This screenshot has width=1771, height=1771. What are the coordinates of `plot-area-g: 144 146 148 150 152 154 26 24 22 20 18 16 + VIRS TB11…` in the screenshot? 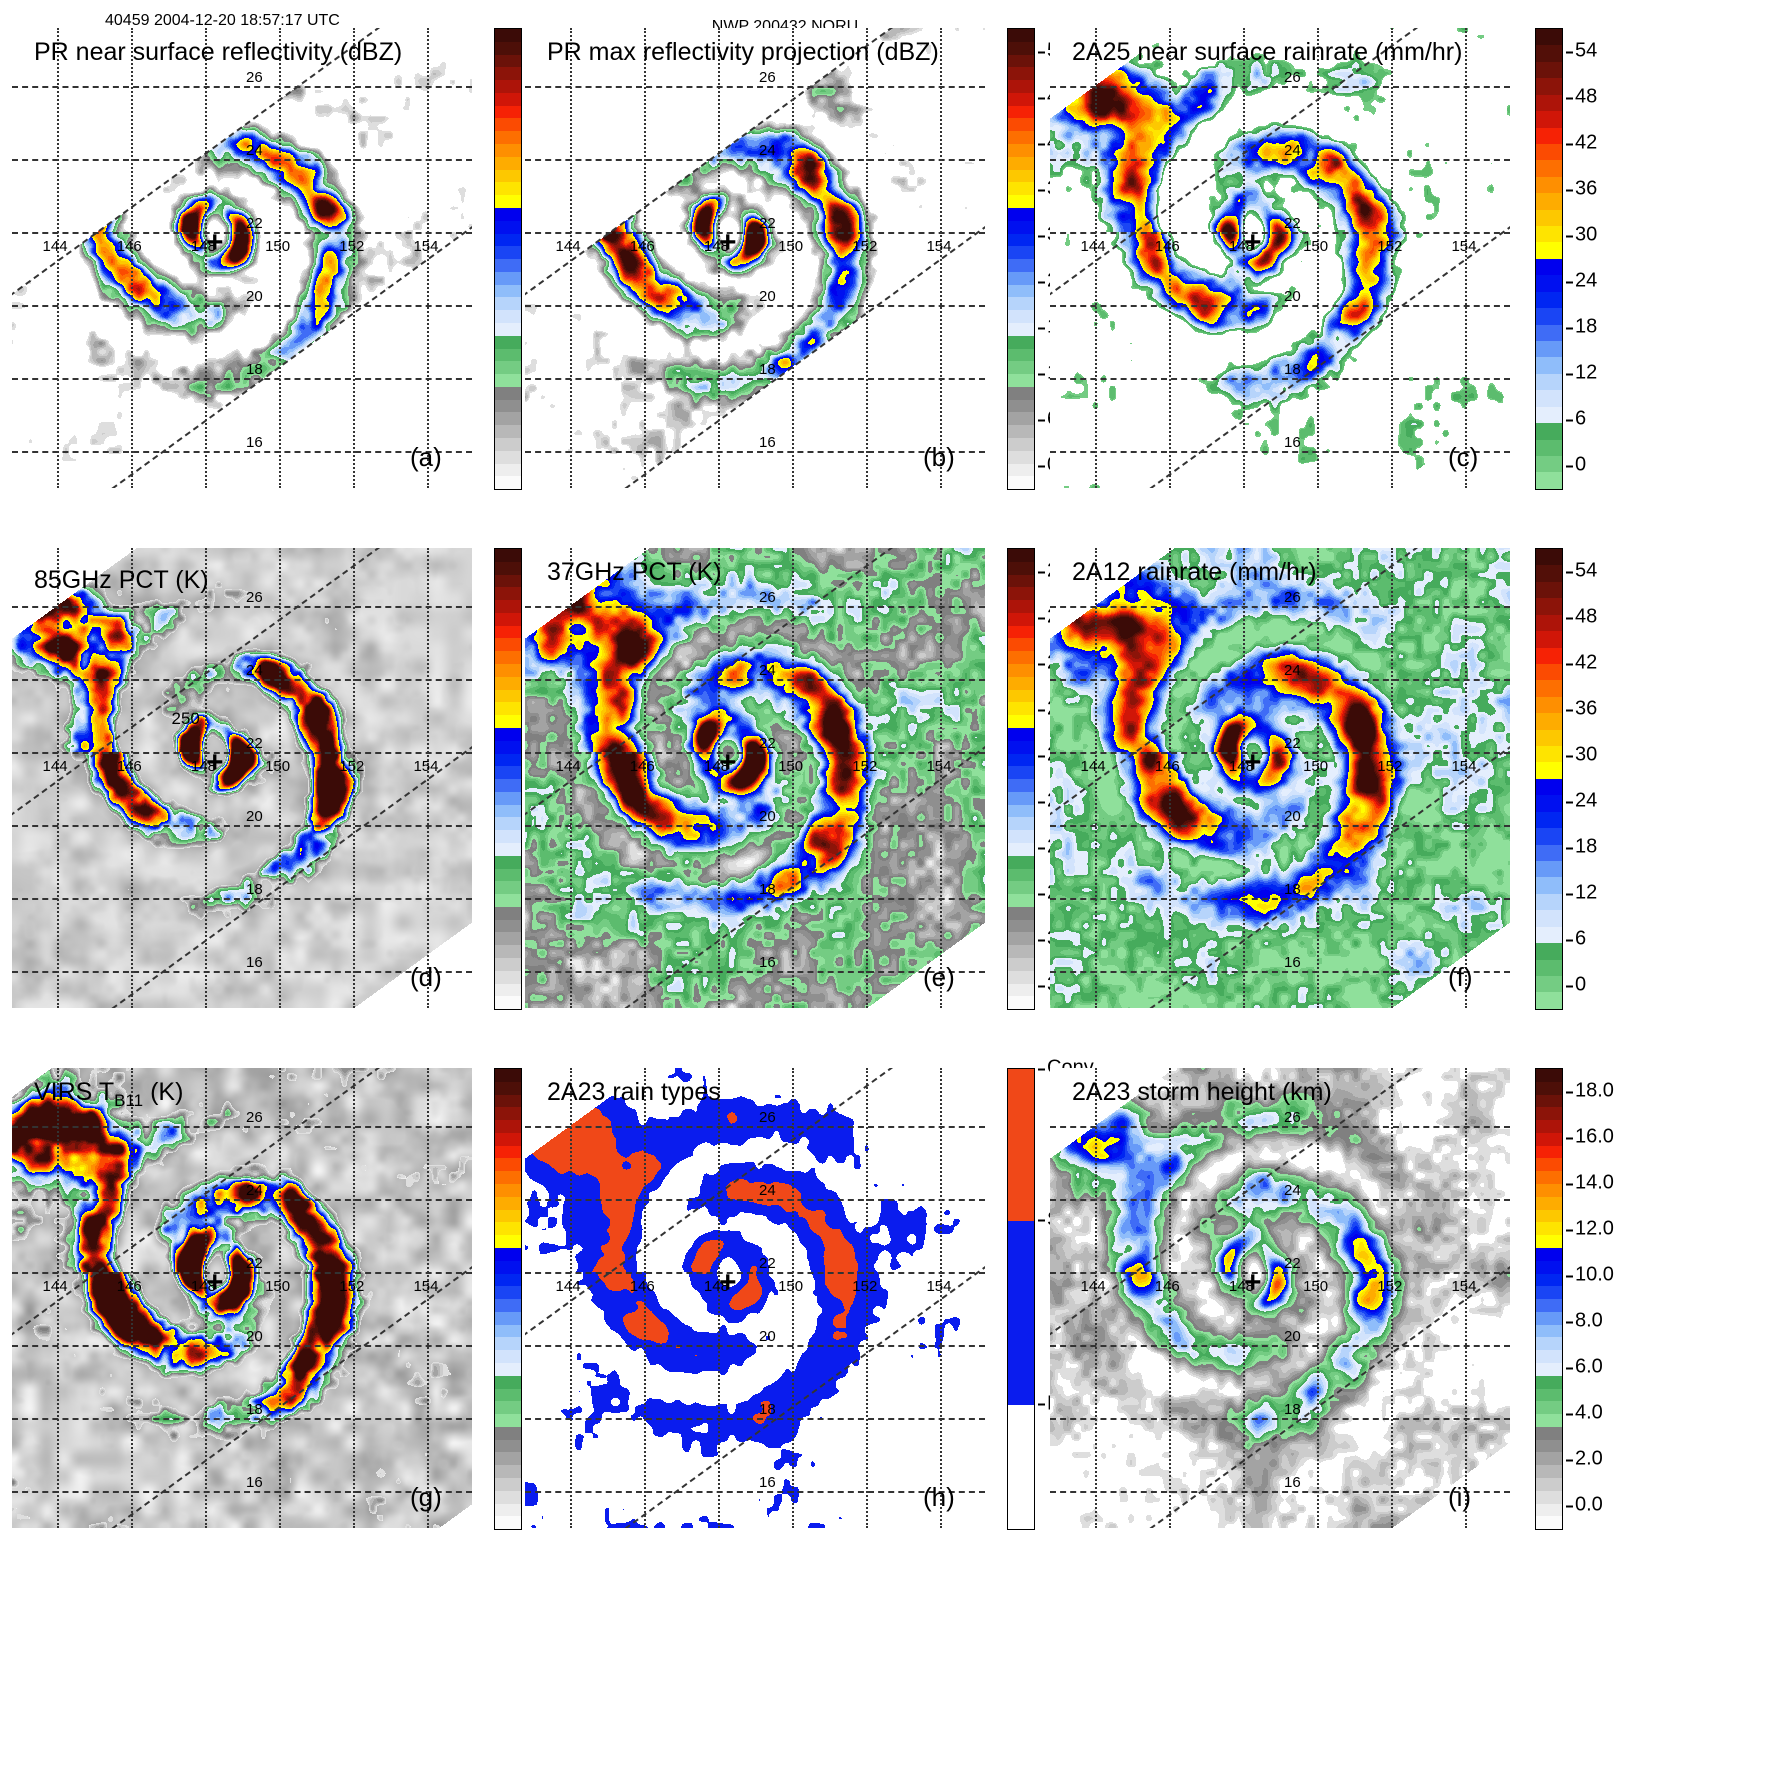 It's located at (242, 1298).